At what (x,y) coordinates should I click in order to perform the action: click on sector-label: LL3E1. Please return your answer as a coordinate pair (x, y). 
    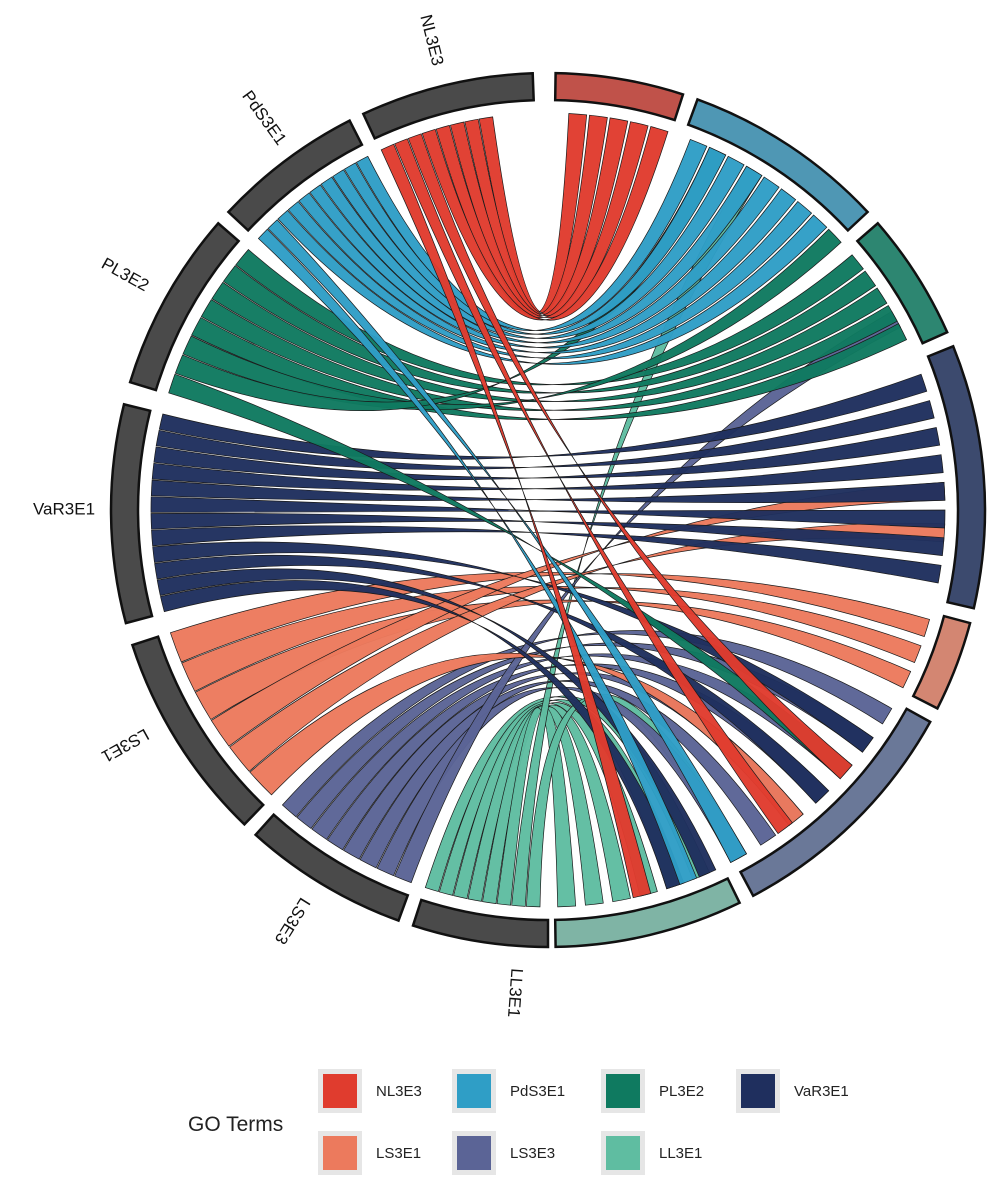
    Looking at the image, I should click on (515, 993).